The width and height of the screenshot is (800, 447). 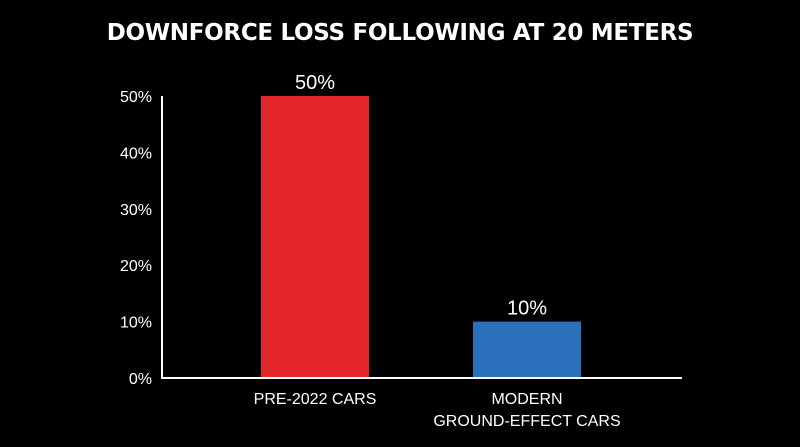 I want to click on bar-value-label: 10%, so click(x=527, y=309).